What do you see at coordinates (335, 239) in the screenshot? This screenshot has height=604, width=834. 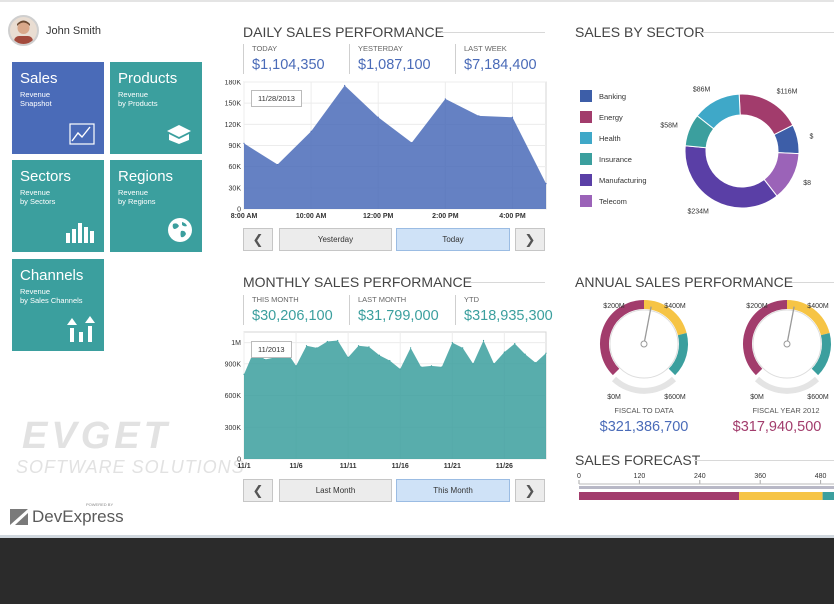 I see `daily-yesterday-button: Yesterday` at bounding box center [335, 239].